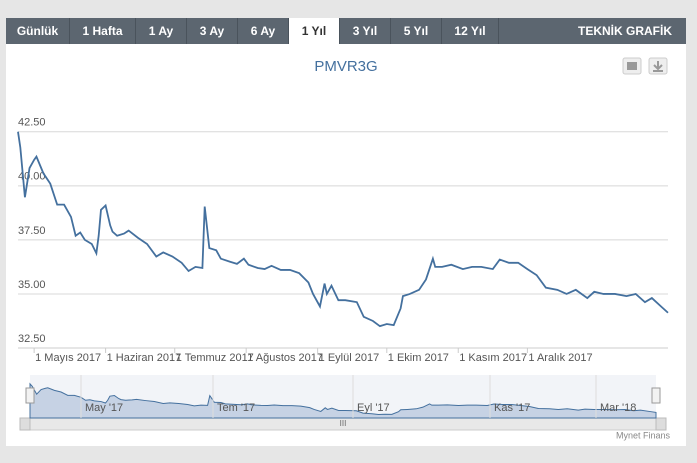  What do you see at coordinates (314, 31) in the screenshot?
I see `range-tab: 1 Yıl` at bounding box center [314, 31].